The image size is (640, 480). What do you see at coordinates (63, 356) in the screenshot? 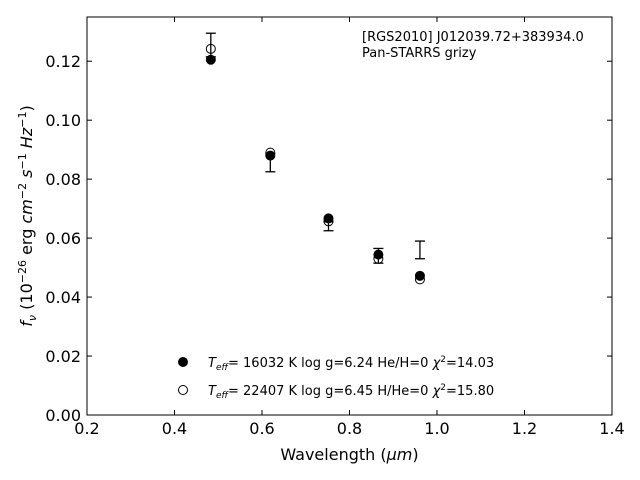
I see `y-tick-label: 0.02` at bounding box center [63, 356].